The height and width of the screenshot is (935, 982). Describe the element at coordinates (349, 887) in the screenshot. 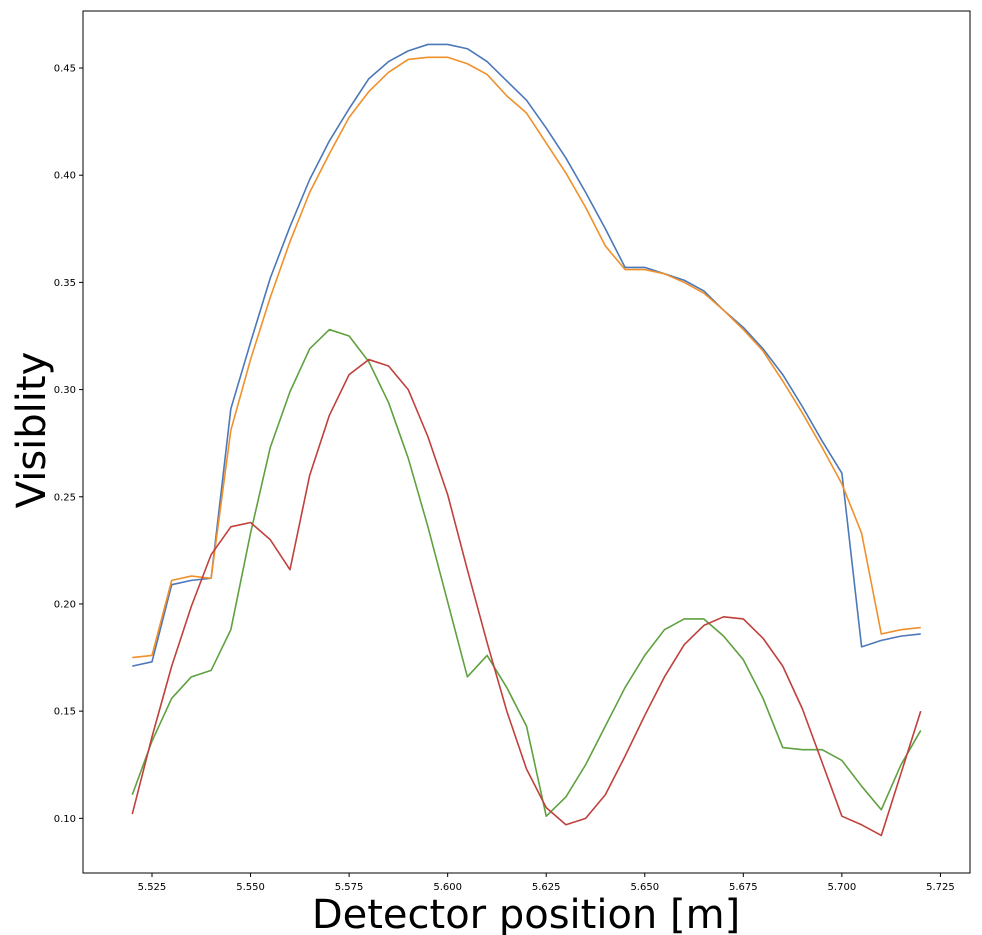

I see `x-tick-label: 5.575` at that location.